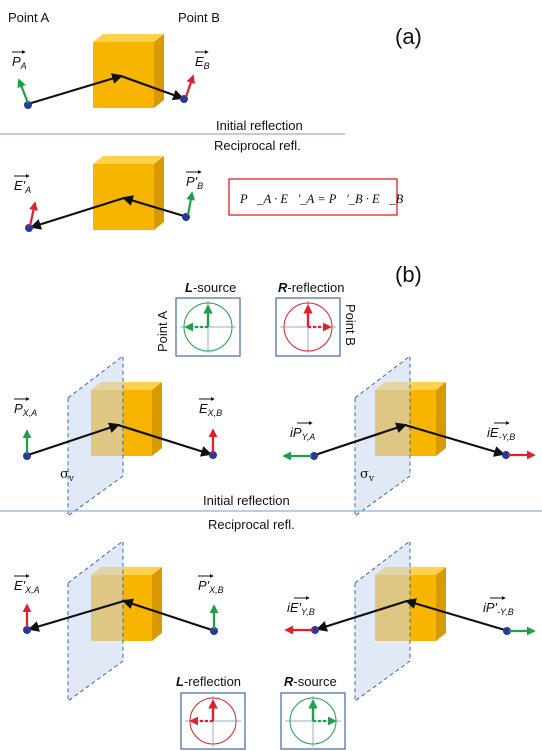 The height and width of the screenshot is (751, 542). What do you see at coordinates (128, 71) in the screenshot?
I see `cube-top-a` at bounding box center [128, 71].